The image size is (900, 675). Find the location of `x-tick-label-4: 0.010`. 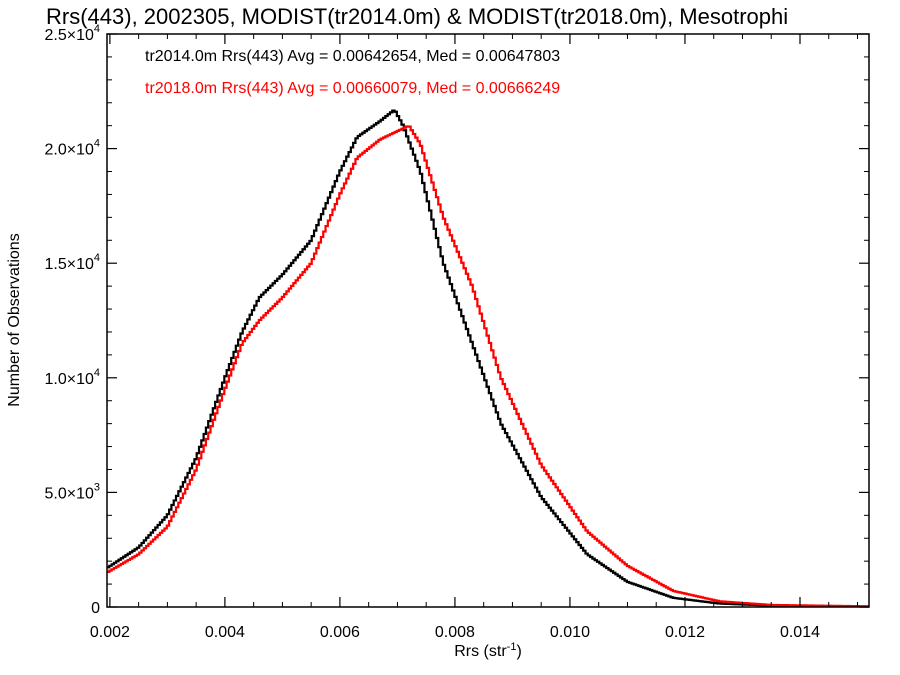

x-tick-label-4: 0.010 is located at coordinates (570, 632).